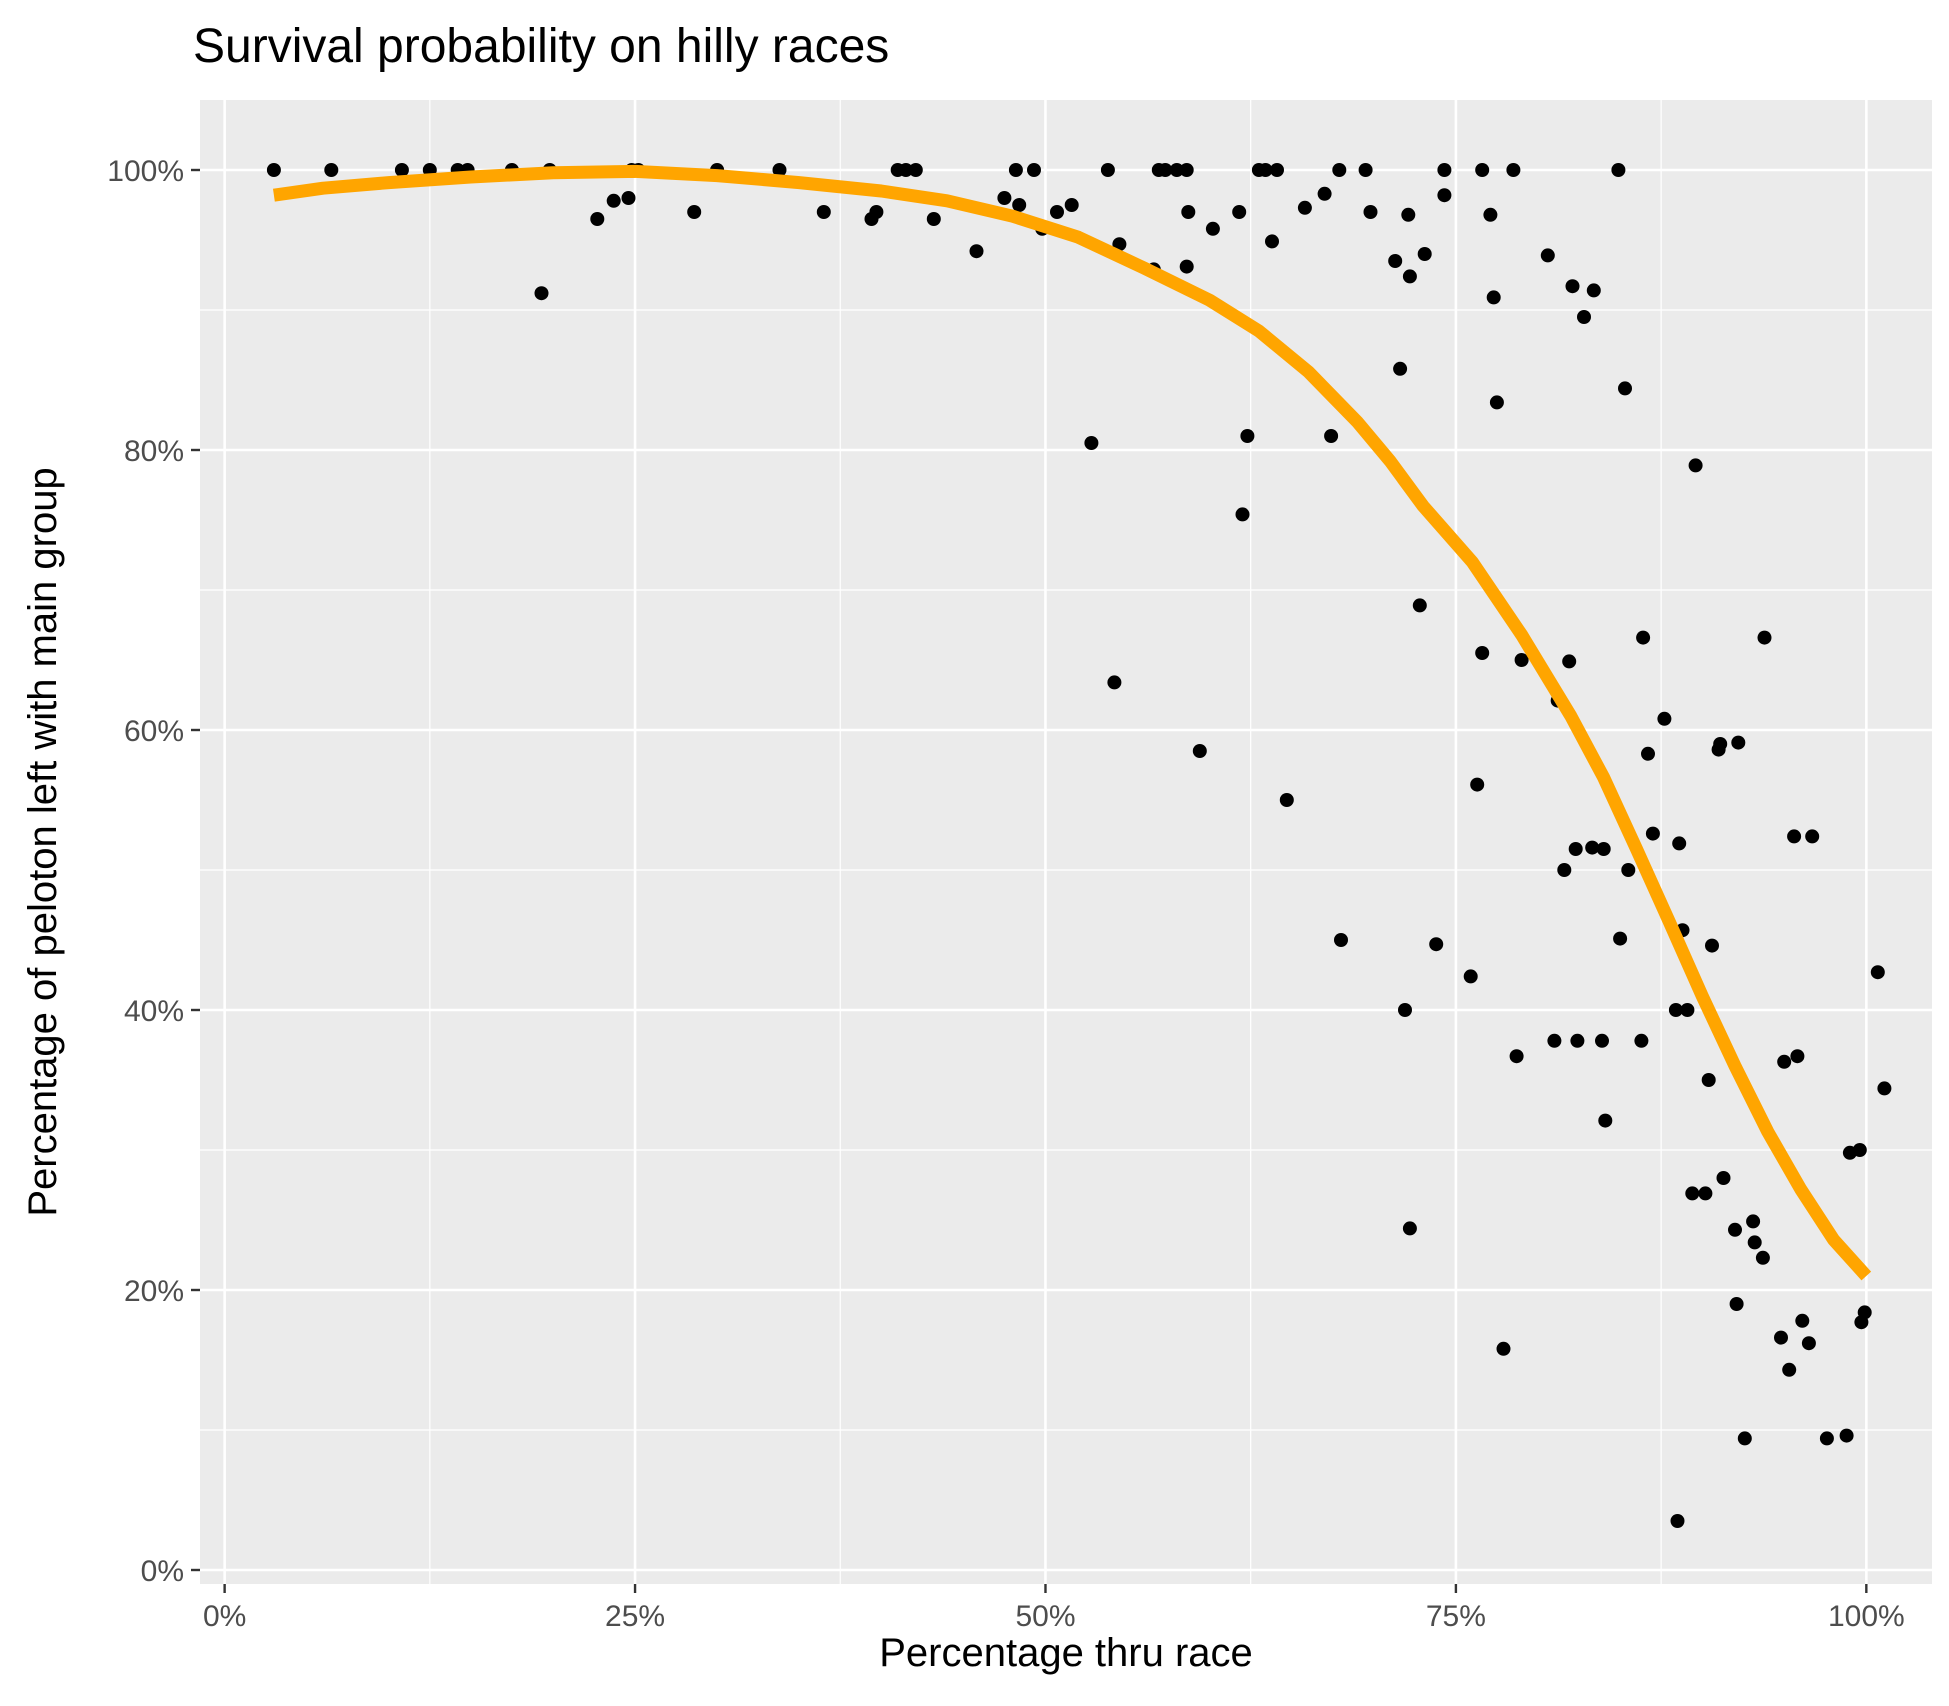 The width and height of the screenshot is (1949, 1706). What do you see at coordinates (1456, 1616) in the screenshot?
I see `x-tick-label: 75%` at bounding box center [1456, 1616].